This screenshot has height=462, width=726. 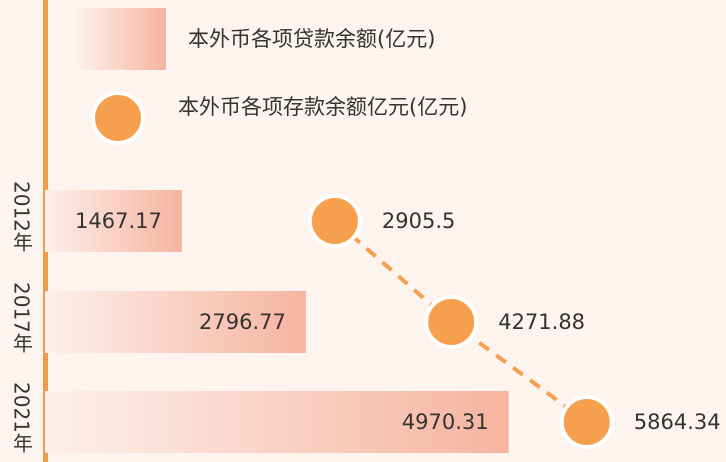 What do you see at coordinates (541, 322) in the screenshot?
I see `value-label: 4271.88` at bounding box center [541, 322].